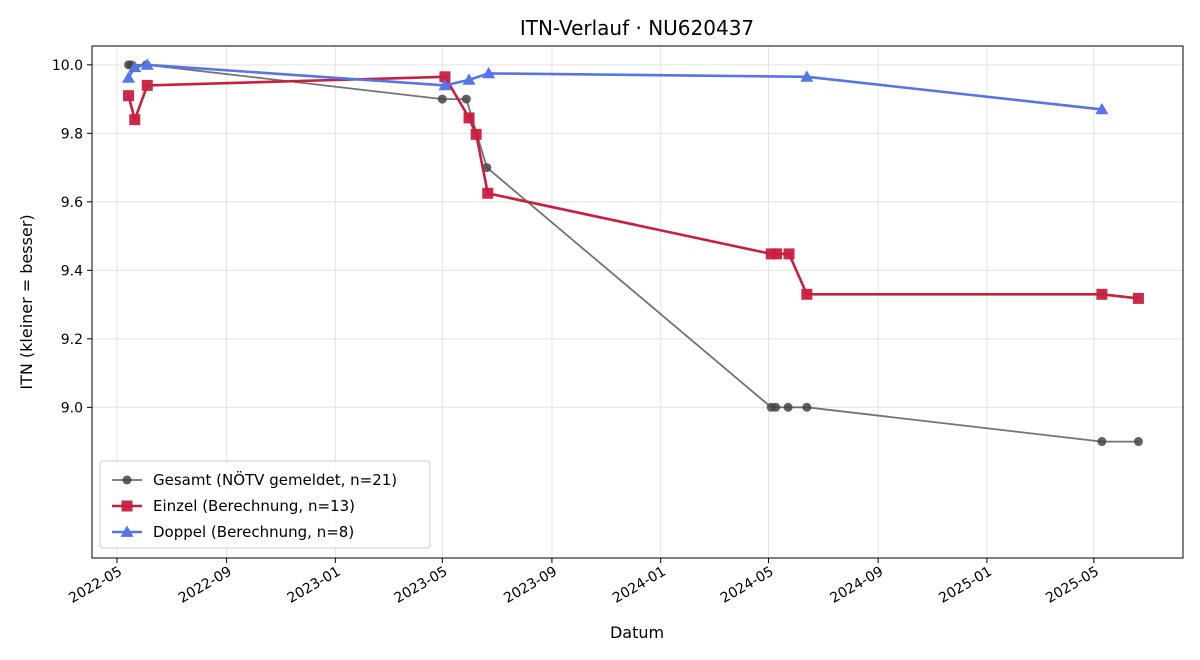 Image resolution: width=1200 pixels, height=660 pixels. I want to click on x-tick-label: 2022-05, so click(95, 585).